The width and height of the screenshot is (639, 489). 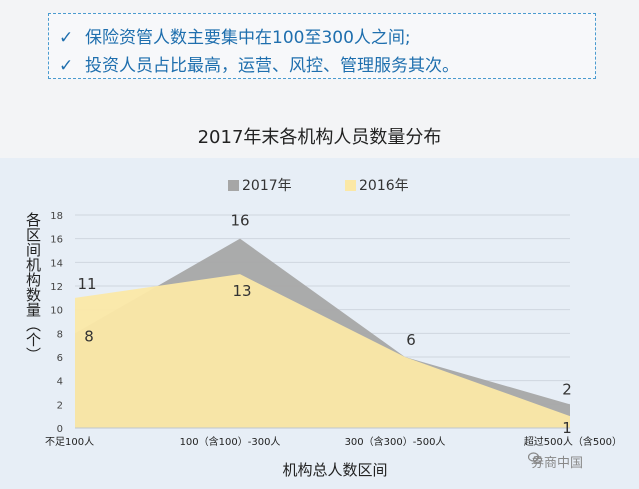 I want to click on summary-line-2: ✓ 投资人员占比最高，运营、风控、管理服务其次。, so click(x=259, y=63).